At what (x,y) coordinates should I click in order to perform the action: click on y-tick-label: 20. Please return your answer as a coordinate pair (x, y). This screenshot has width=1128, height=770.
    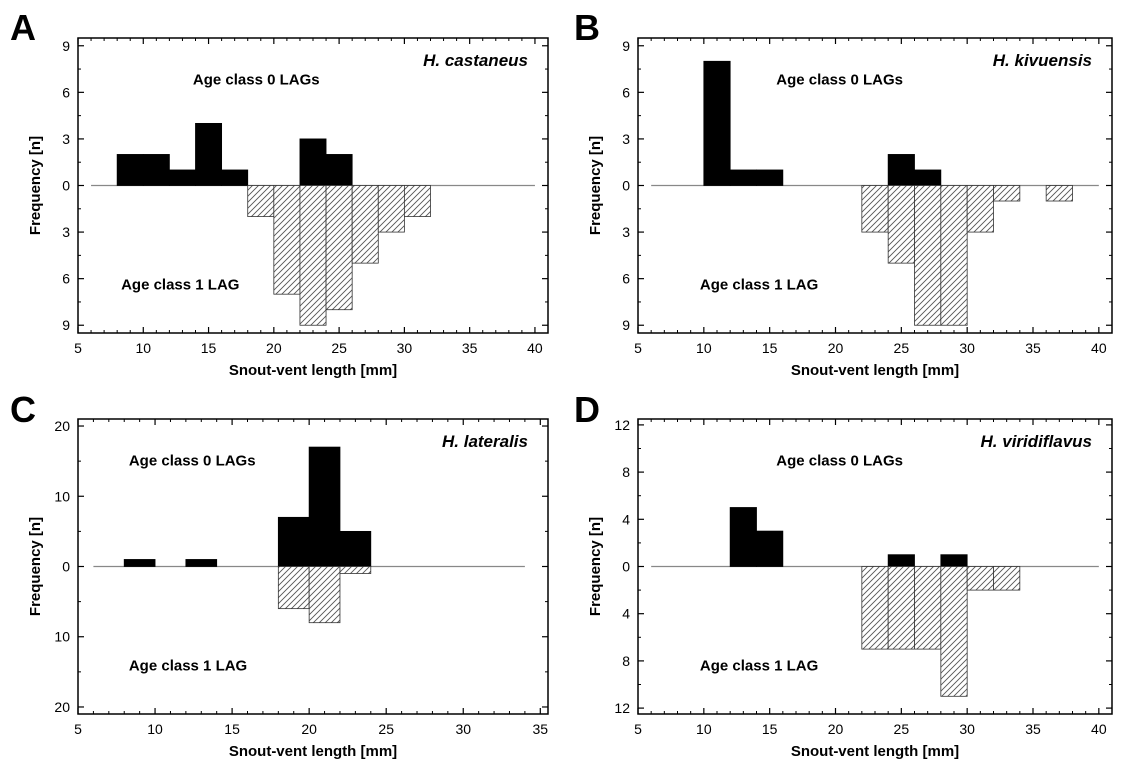
    Looking at the image, I should click on (62, 707).